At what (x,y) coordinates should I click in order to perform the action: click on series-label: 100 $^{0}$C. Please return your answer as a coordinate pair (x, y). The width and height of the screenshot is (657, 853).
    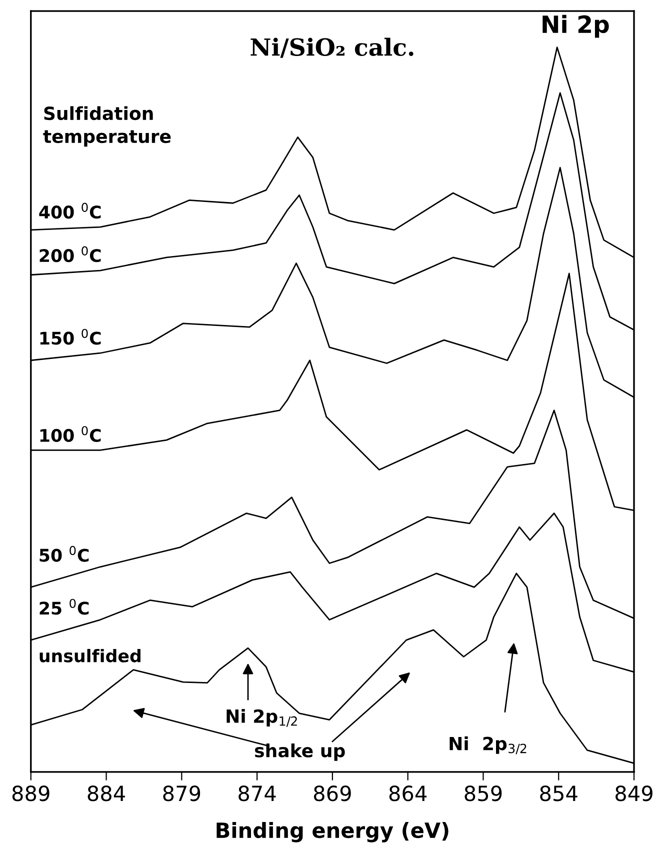
    Looking at the image, I should click on (70, 434).